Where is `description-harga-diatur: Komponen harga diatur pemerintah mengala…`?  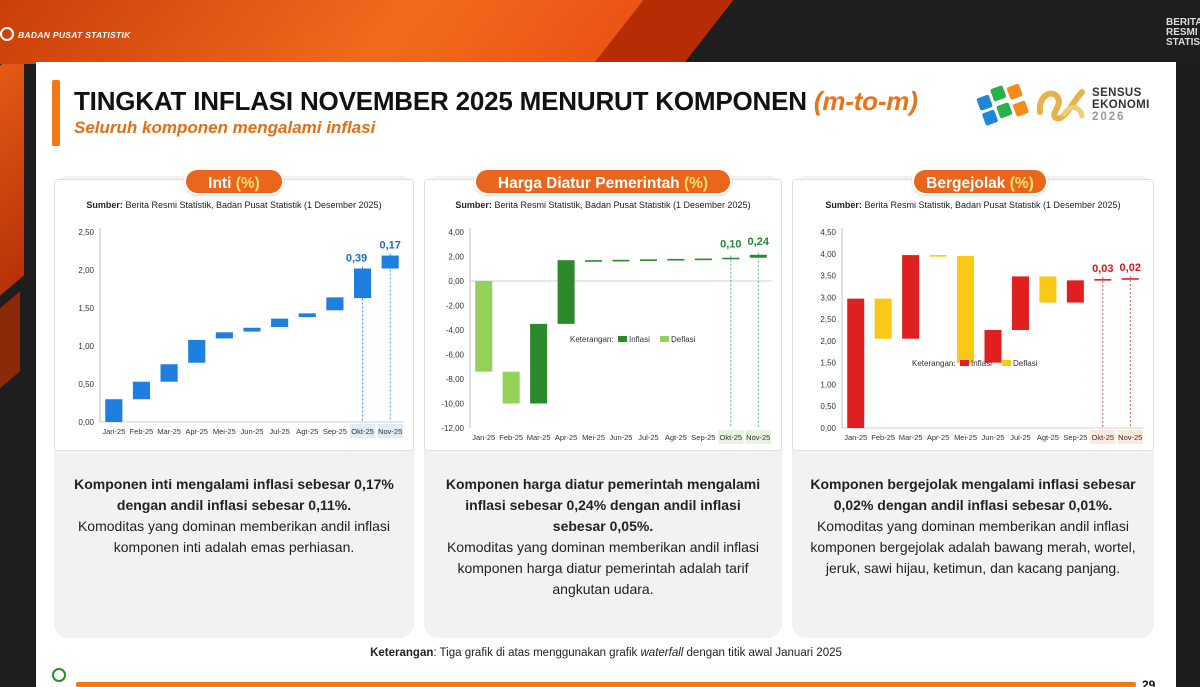 description-harga-diatur: Komponen harga diatur pemerintah mengala… is located at coordinates (603, 537).